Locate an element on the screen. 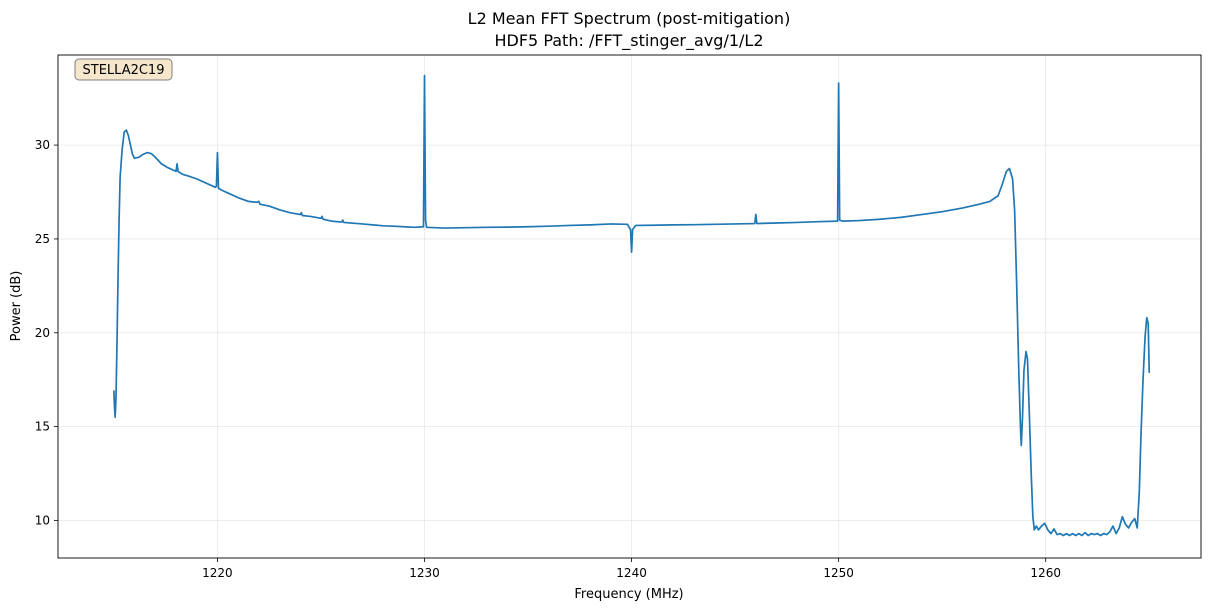  x-axis-label: Frequency (MHz) is located at coordinates (628, 594).